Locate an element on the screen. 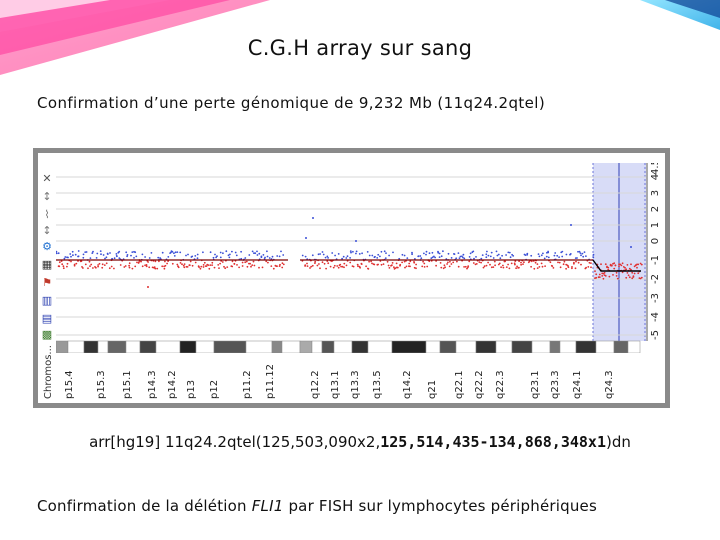 Image resolution: width=720 pixels, height=540 pixels. probe-dots is located at coordinates (349, 252).